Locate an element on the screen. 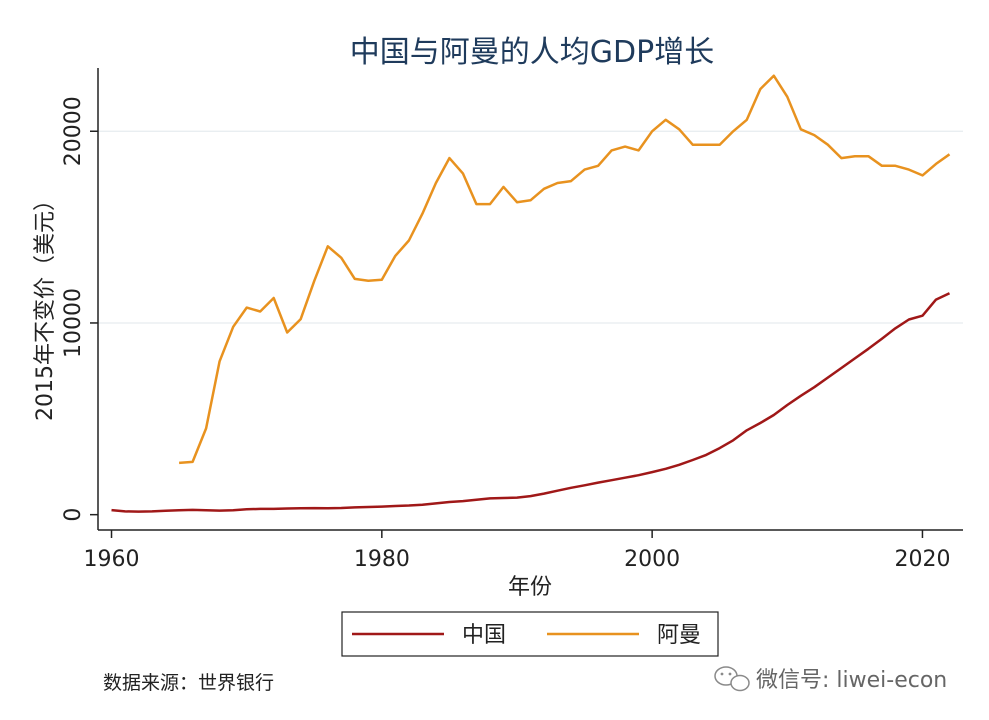 This screenshot has height=720, width=989. wechat-icon is located at coordinates (732, 679).